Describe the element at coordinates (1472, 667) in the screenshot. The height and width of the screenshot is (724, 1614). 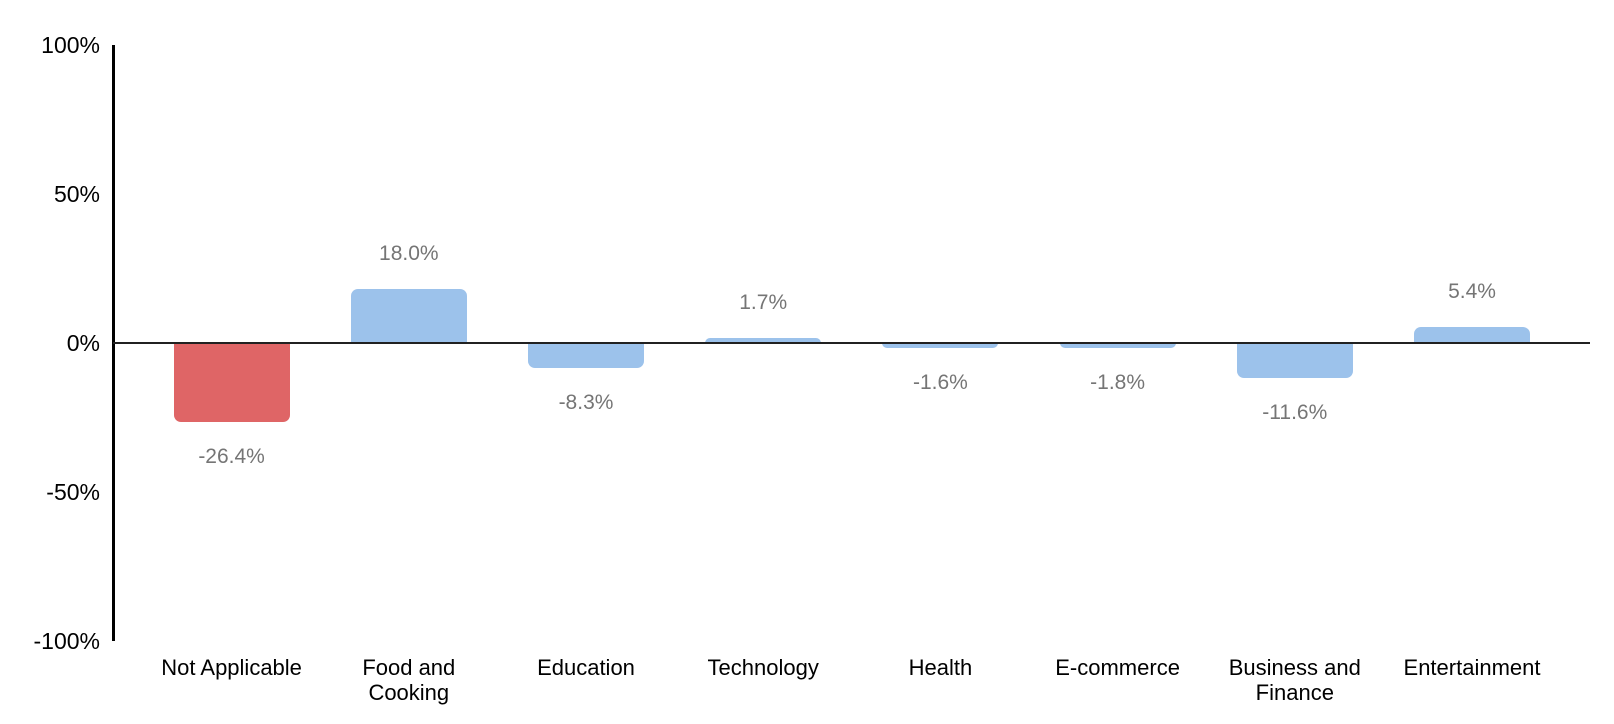
I see `category-label: Entertainment` at that location.